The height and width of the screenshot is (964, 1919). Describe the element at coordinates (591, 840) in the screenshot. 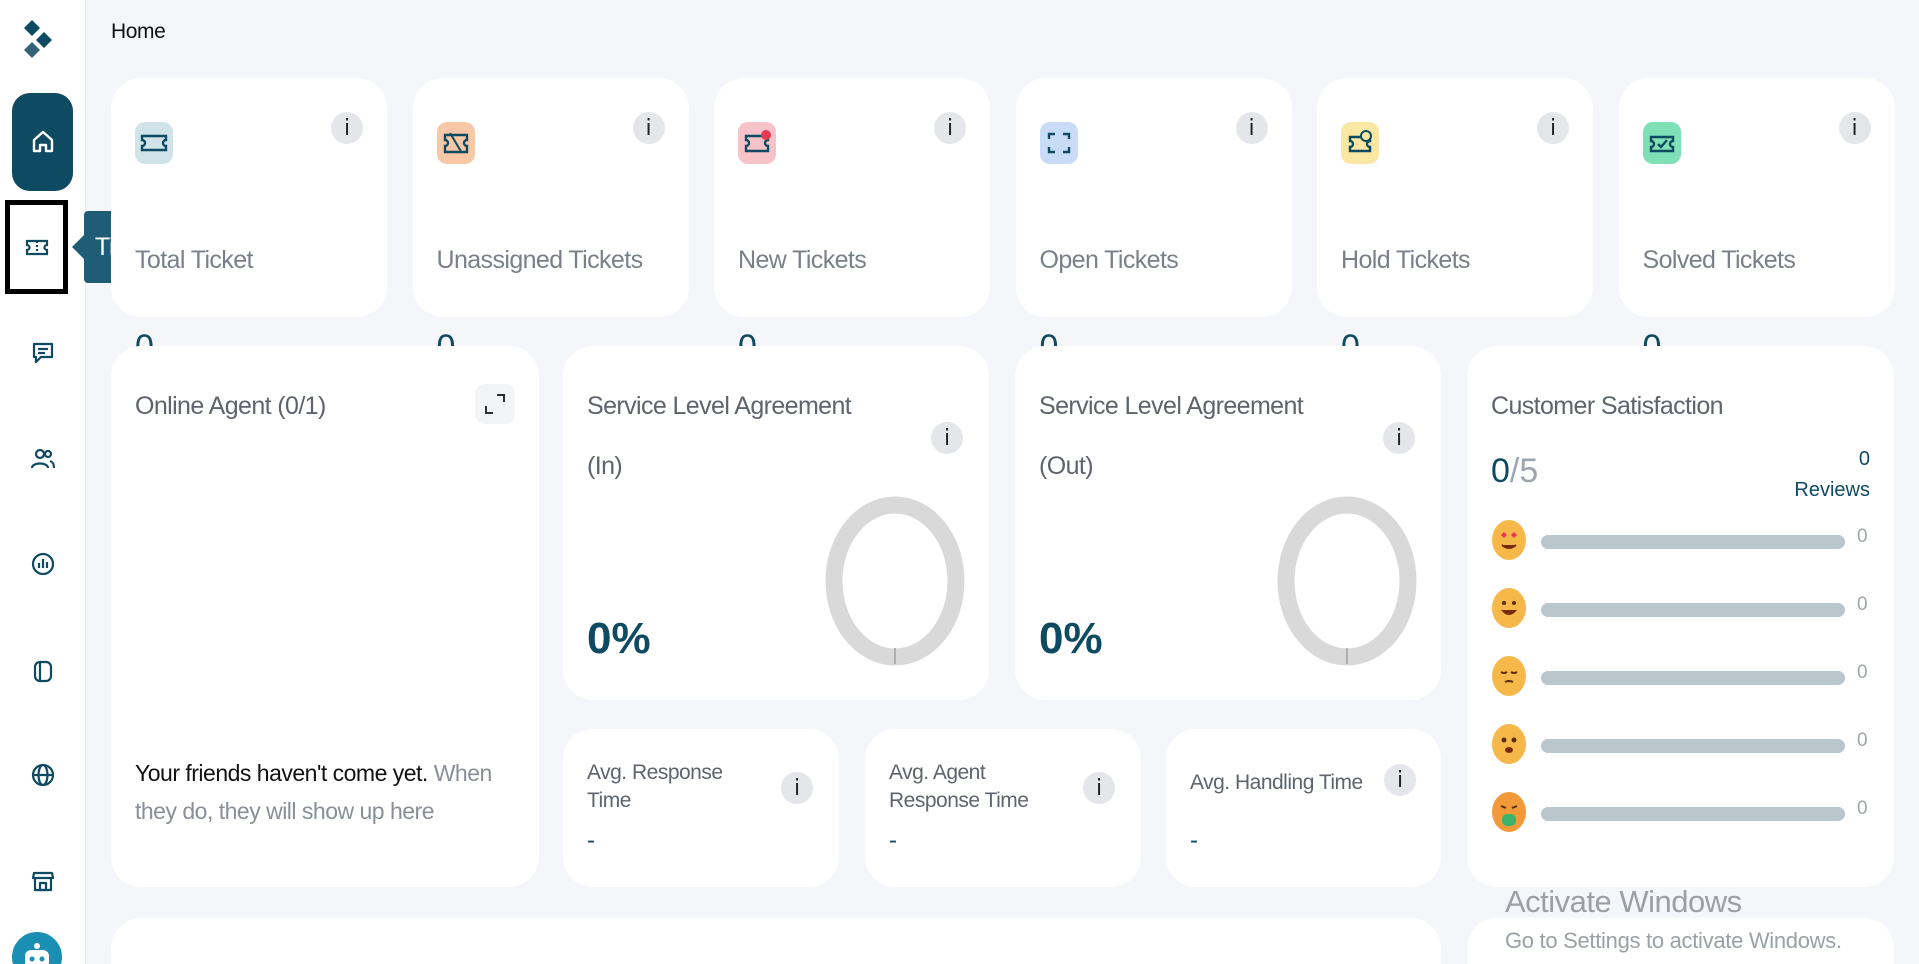

I see `avg-response-time-value: -` at that location.